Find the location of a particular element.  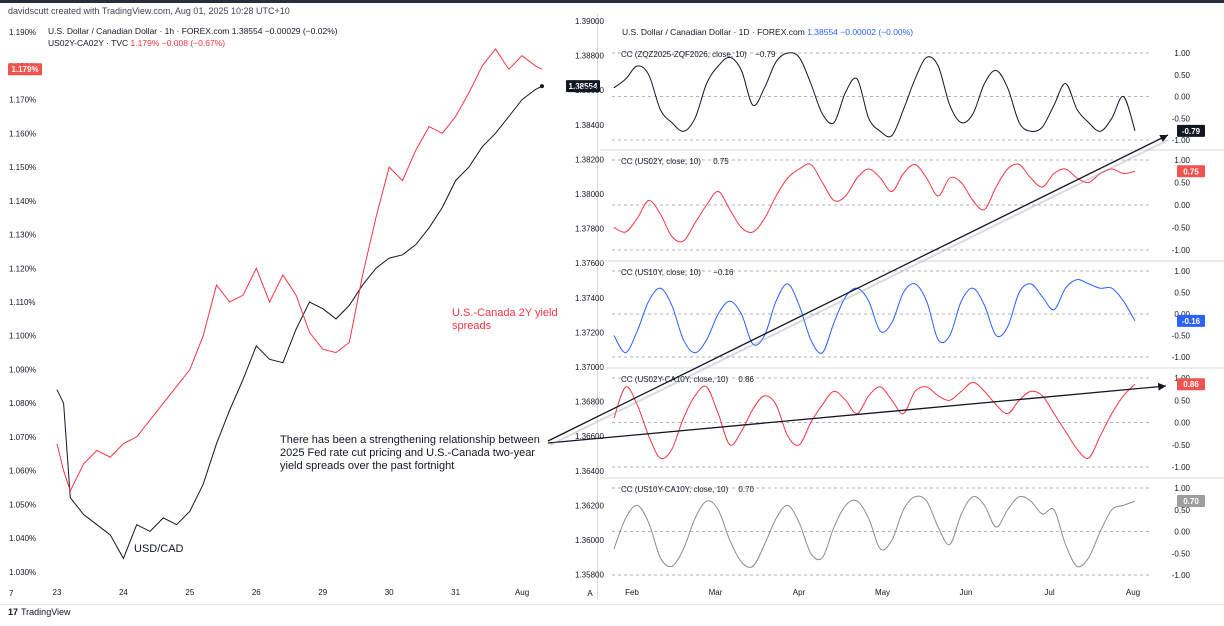

right-x-tick: Apr is located at coordinates (799, 592).